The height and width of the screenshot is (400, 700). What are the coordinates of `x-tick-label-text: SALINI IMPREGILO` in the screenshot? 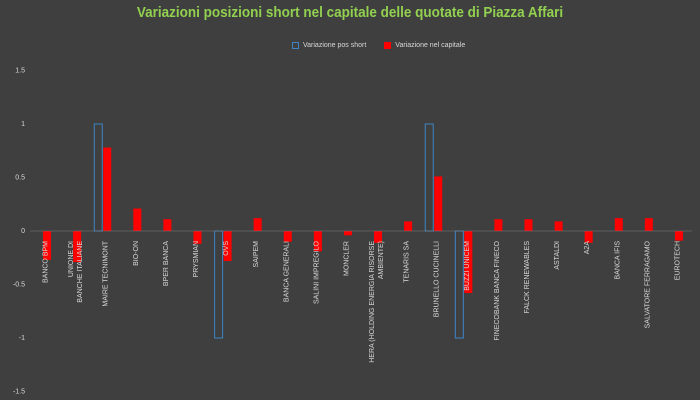 It's located at (316, 272).